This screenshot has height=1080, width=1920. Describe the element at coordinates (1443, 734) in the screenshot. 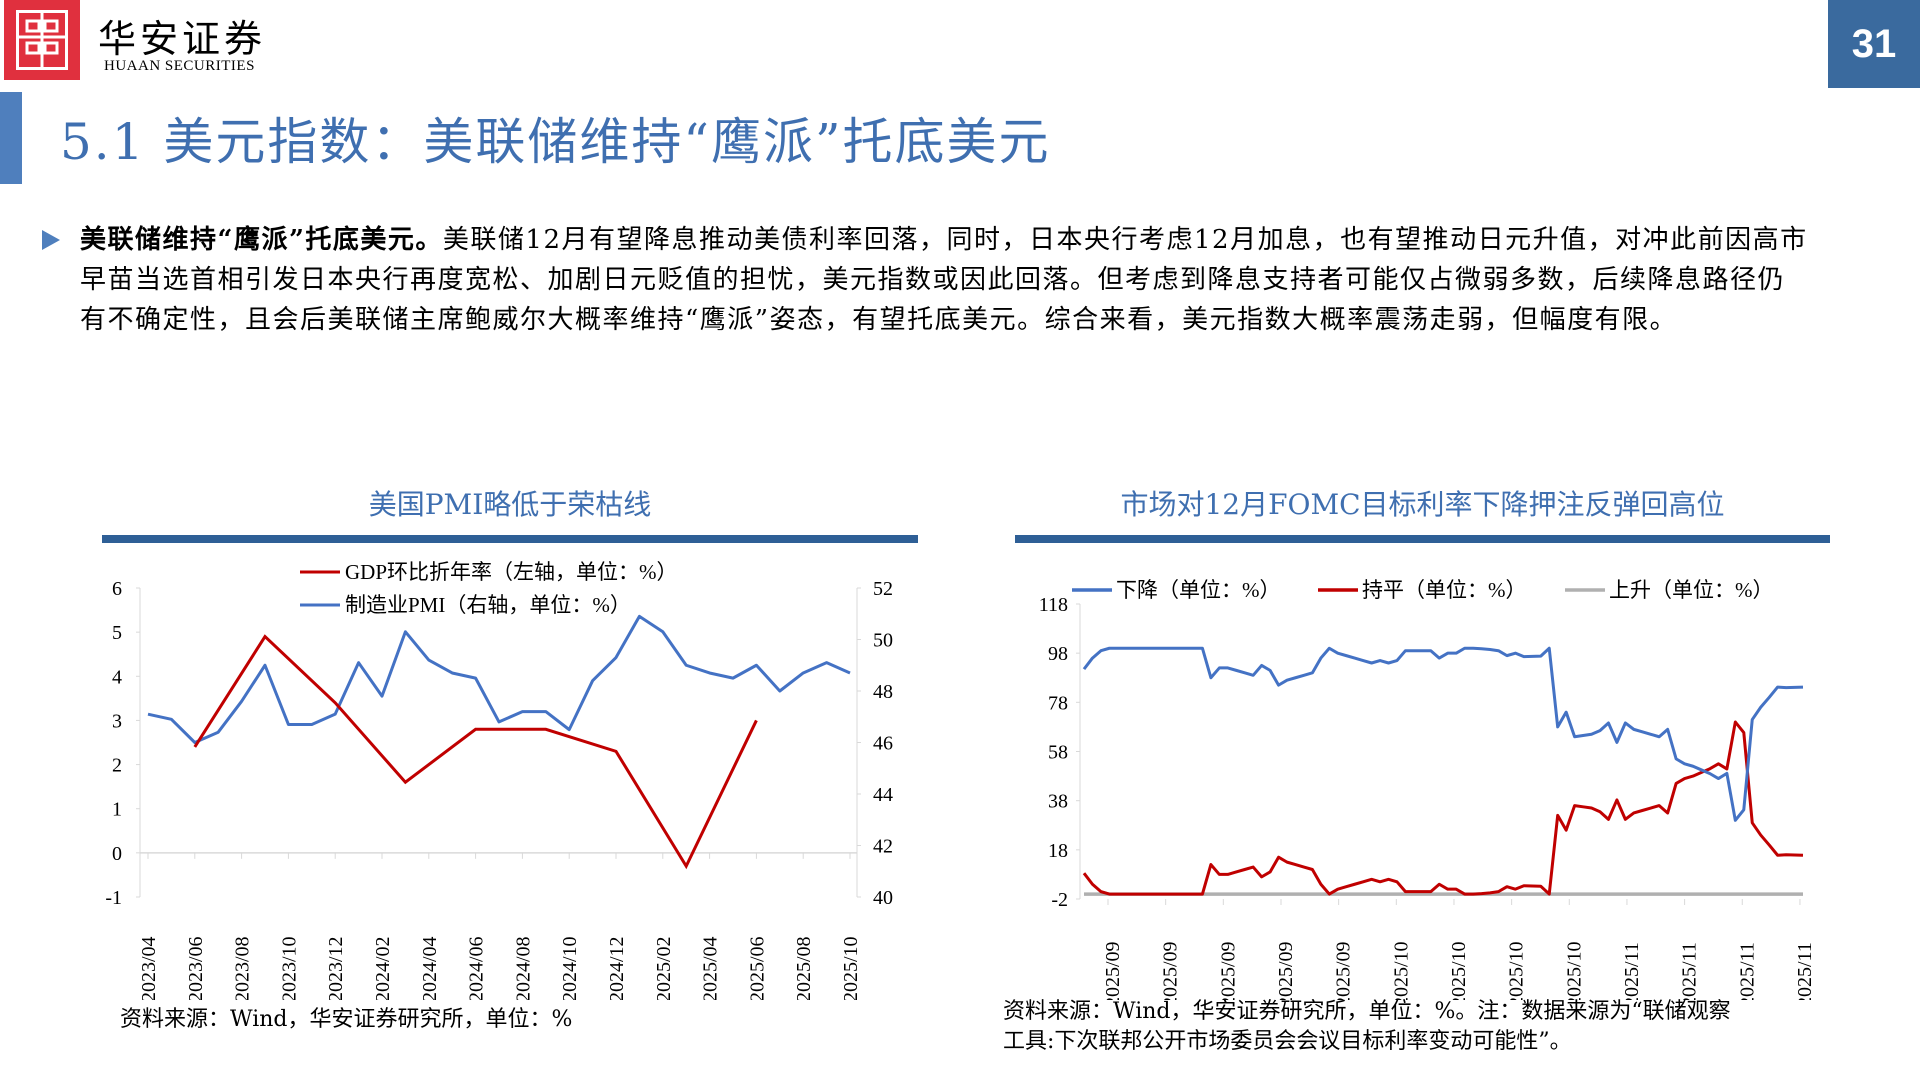

I see `cut-line` at that location.